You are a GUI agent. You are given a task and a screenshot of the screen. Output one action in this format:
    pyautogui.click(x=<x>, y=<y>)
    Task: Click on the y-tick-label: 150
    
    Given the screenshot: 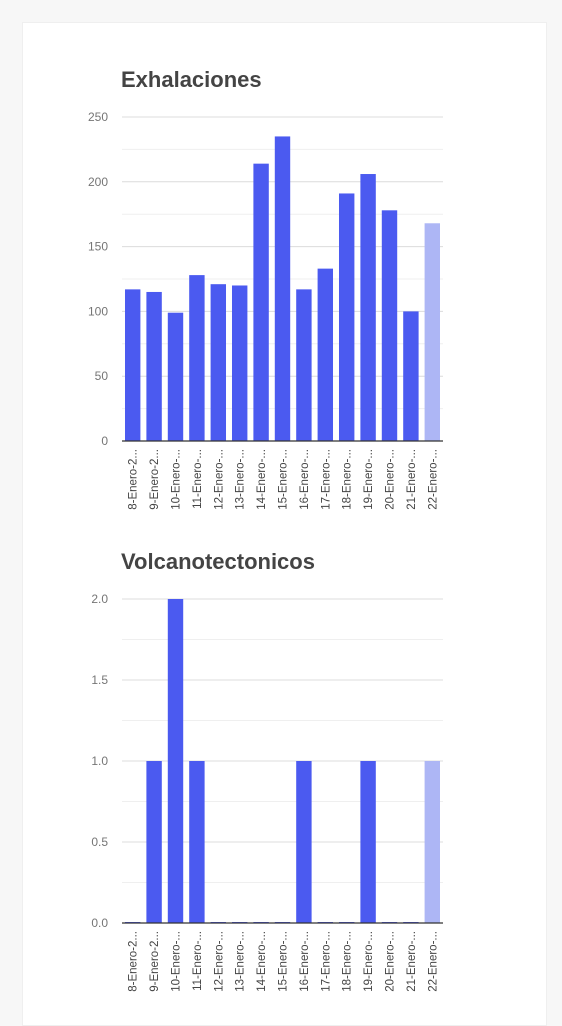 What is the action you would take?
    pyautogui.click(x=98, y=247)
    